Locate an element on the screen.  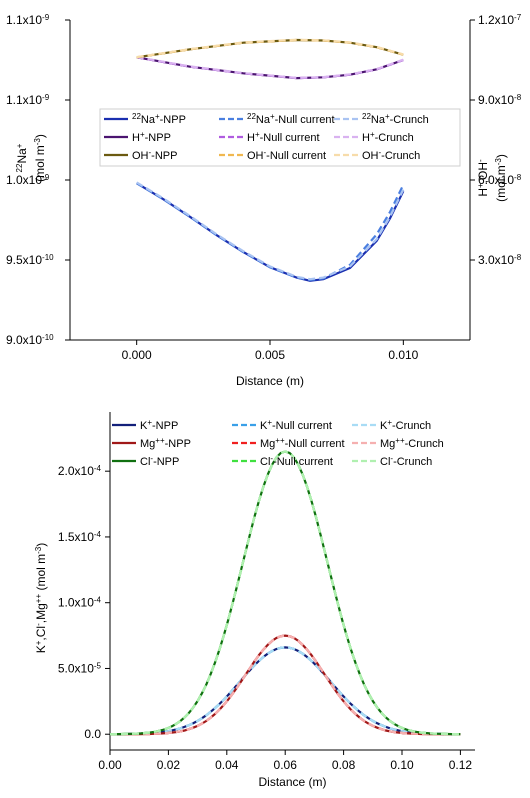
top-series-22na-npp is located at coordinates (270, 232).